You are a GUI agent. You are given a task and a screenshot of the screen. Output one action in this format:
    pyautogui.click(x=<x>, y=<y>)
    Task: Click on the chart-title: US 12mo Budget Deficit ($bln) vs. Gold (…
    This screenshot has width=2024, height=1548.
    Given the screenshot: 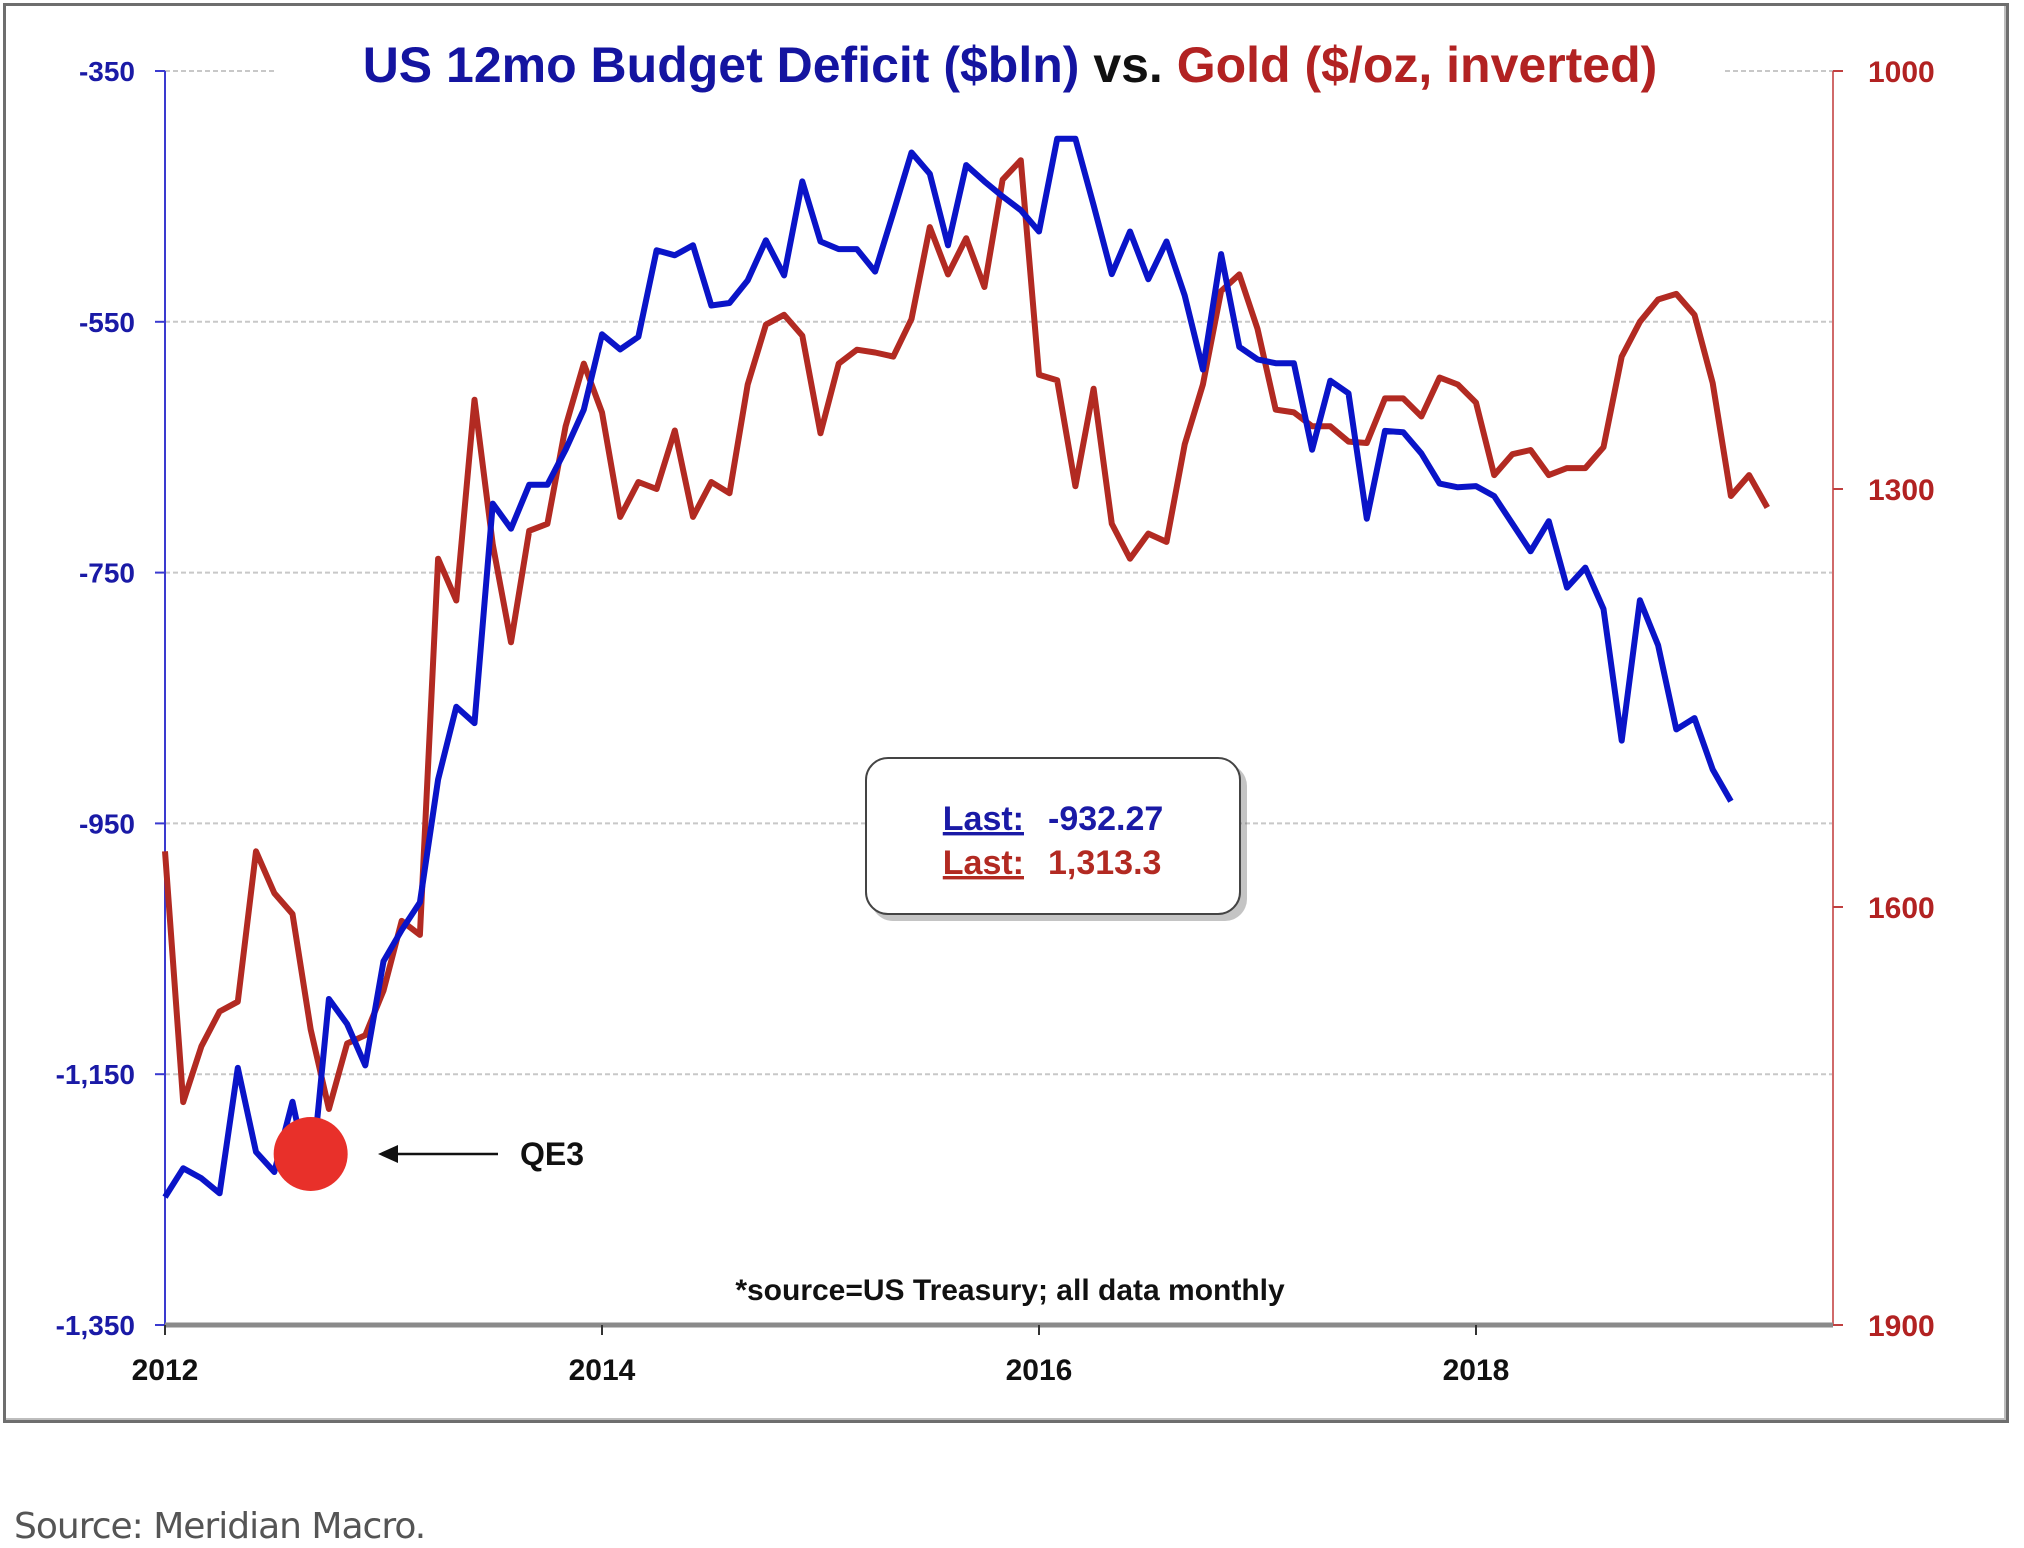 What is the action you would take?
    pyautogui.click(x=1010, y=65)
    